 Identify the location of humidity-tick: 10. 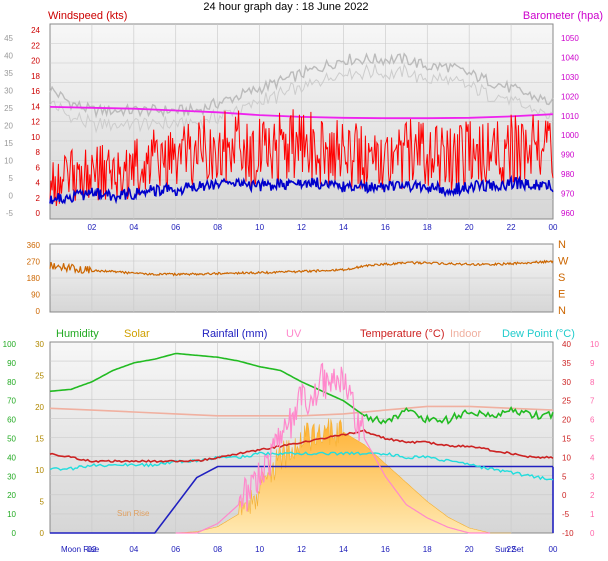
(11, 514).